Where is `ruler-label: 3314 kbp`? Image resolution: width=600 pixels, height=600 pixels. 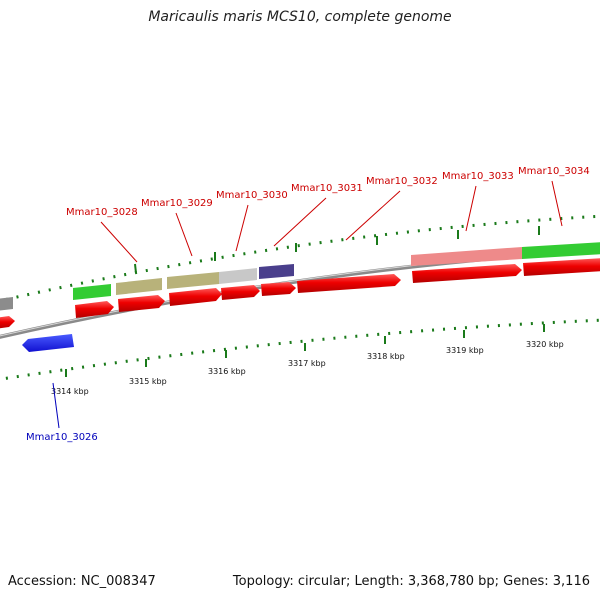
ruler-label: 3314 kbp is located at coordinates (70, 391).